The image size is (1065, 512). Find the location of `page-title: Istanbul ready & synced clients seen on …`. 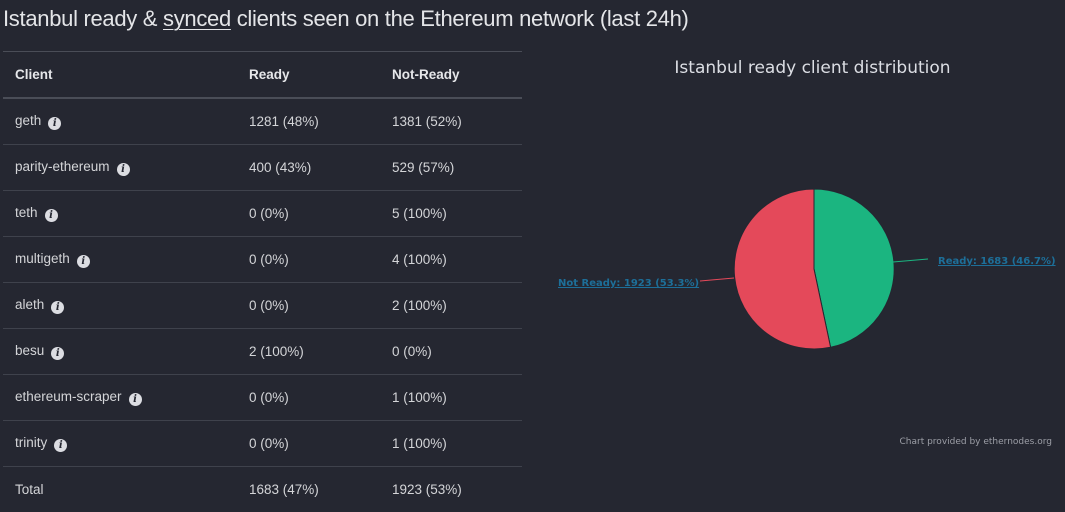

page-title: Istanbul ready & synced clients seen on … is located at coordinates (346, 19).